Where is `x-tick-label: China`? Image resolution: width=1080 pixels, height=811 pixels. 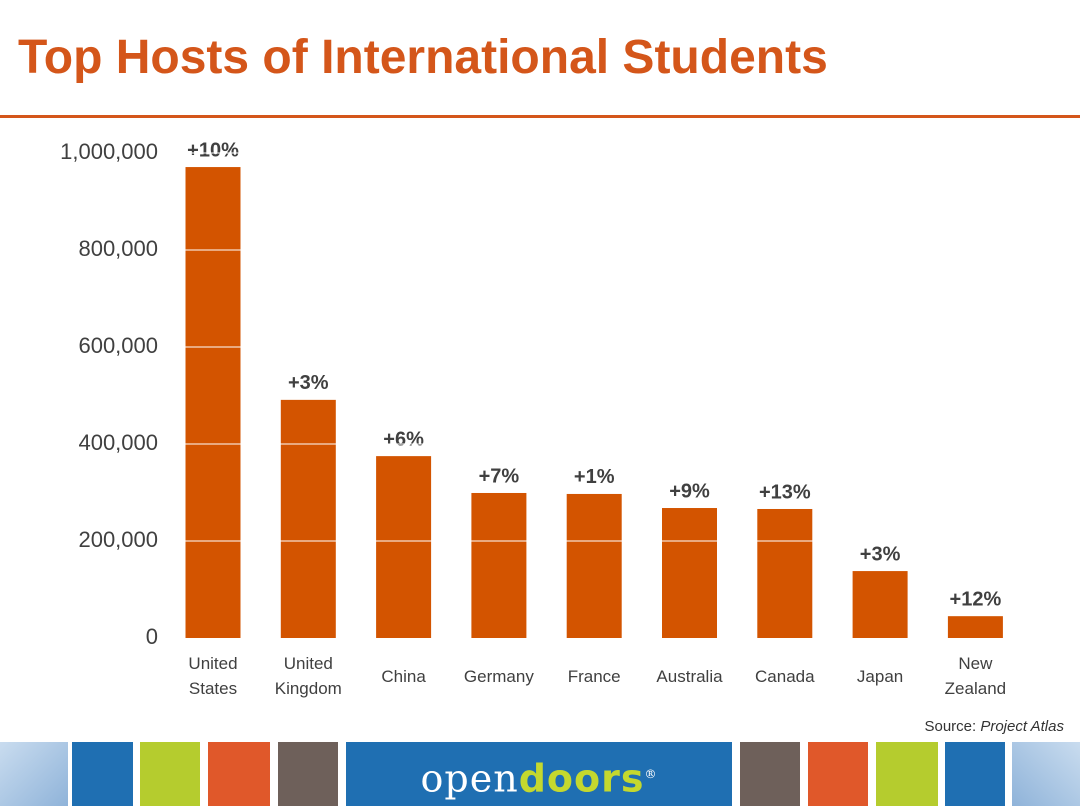 x-tick-label: China is located at coordinates (403, 676).